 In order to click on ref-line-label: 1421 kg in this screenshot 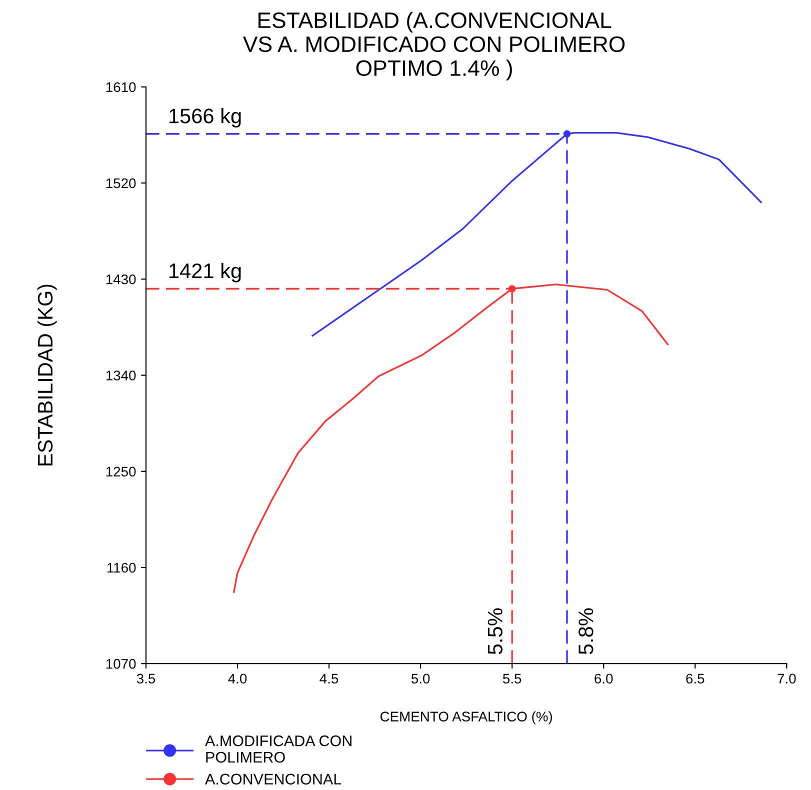, I will do `click(205, 272)`.